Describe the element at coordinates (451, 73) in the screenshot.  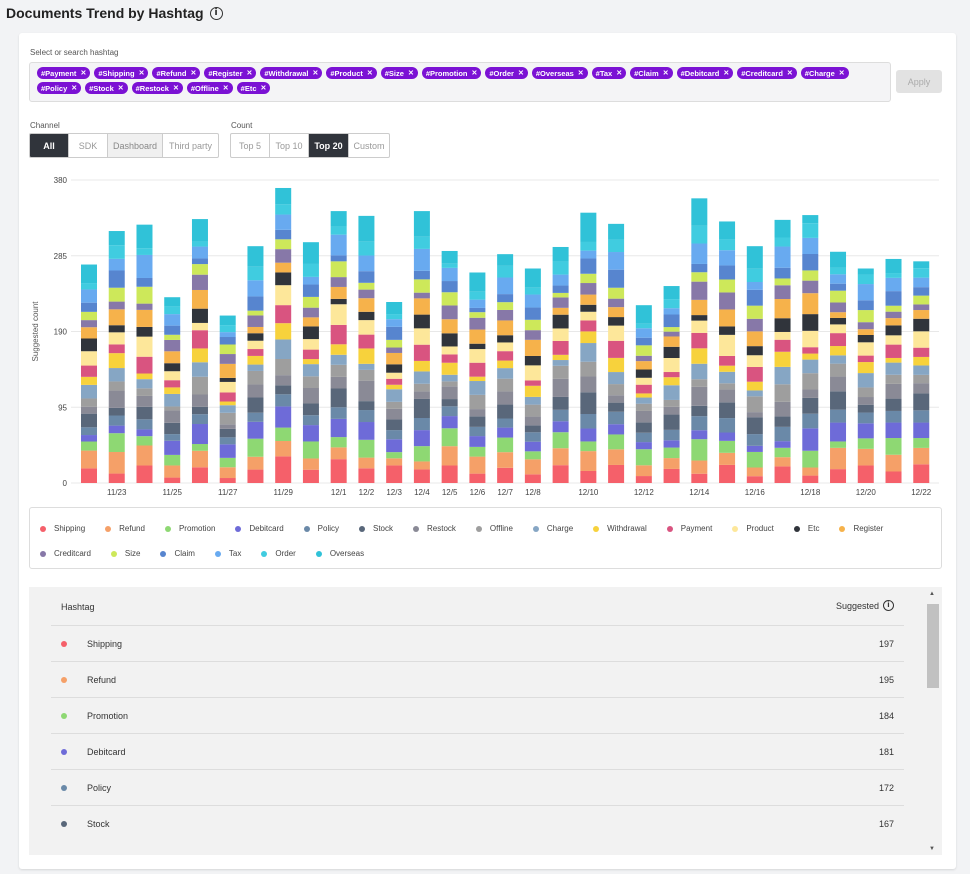
I see `hashtag-chip-promotion: #Promotion ✕` at that location.